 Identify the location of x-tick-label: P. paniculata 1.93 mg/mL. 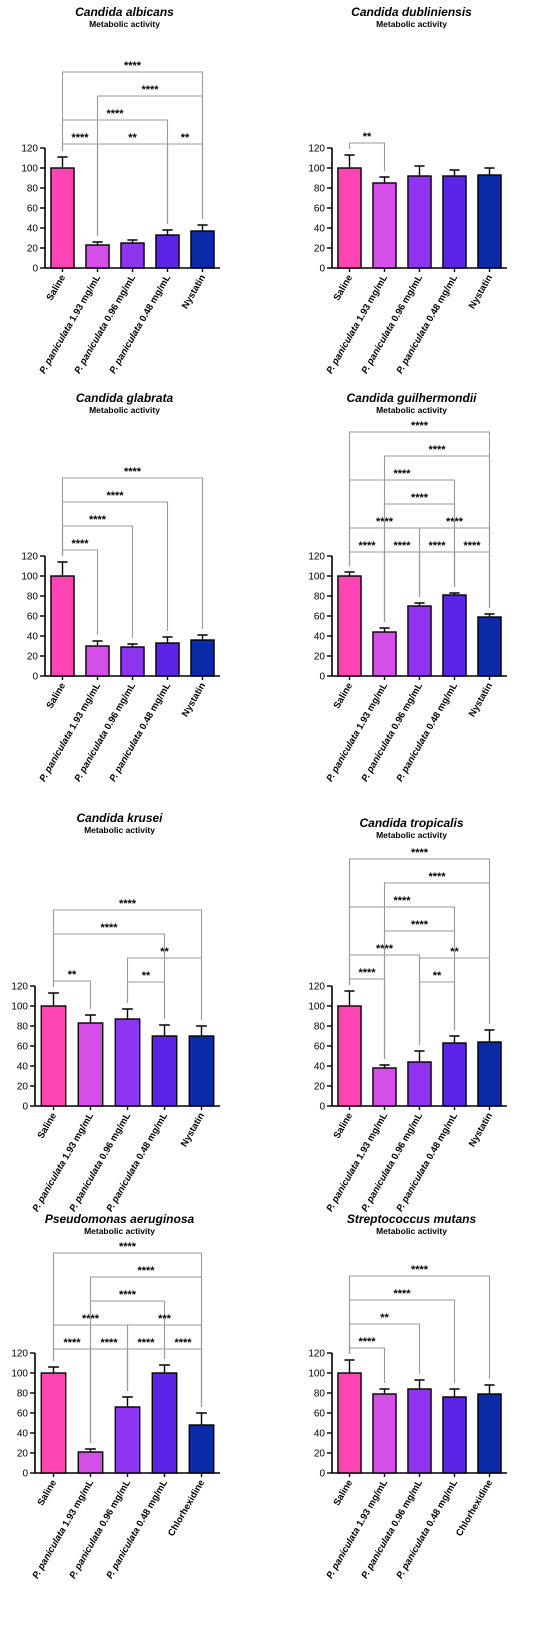
(357, 732).